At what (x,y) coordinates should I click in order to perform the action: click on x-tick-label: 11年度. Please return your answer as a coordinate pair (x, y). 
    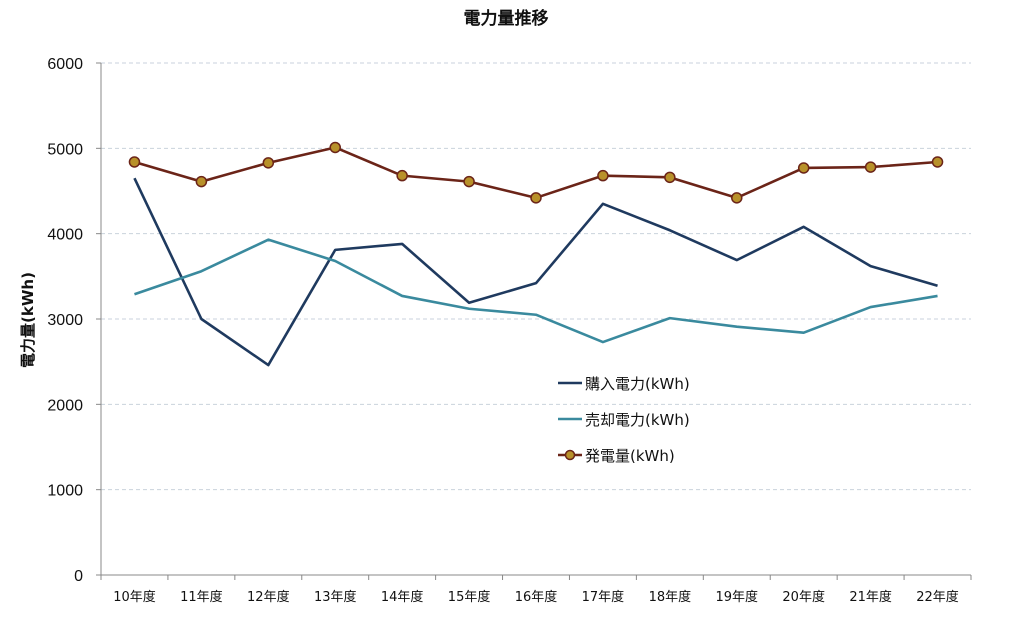
    Looking at the image, I should click on (201, 597).